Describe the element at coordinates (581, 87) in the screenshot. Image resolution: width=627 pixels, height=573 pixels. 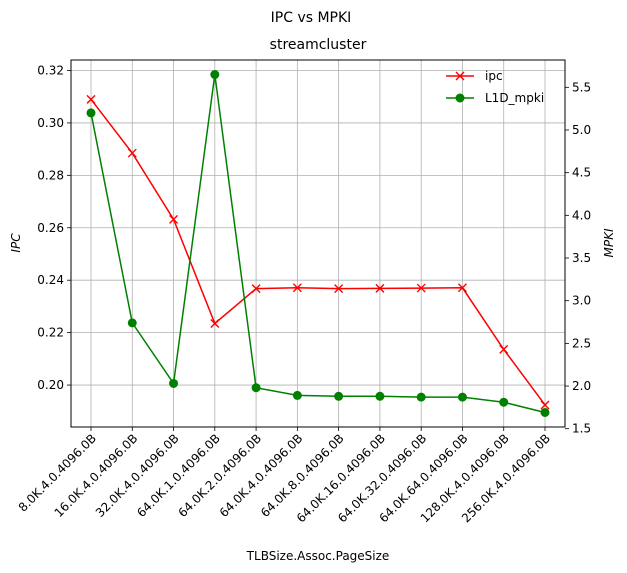
I see `right-tick-label: 5.5` at that location.